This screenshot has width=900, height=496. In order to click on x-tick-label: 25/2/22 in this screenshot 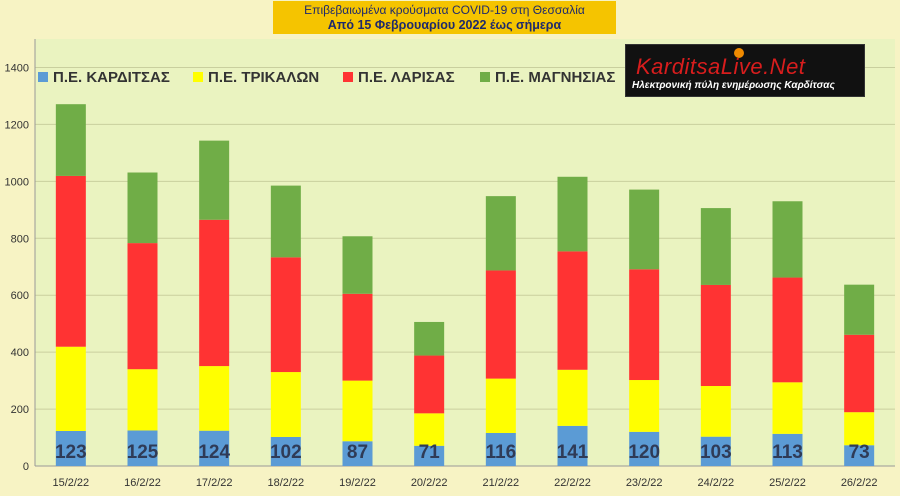, I will do `click(787, 483)`.